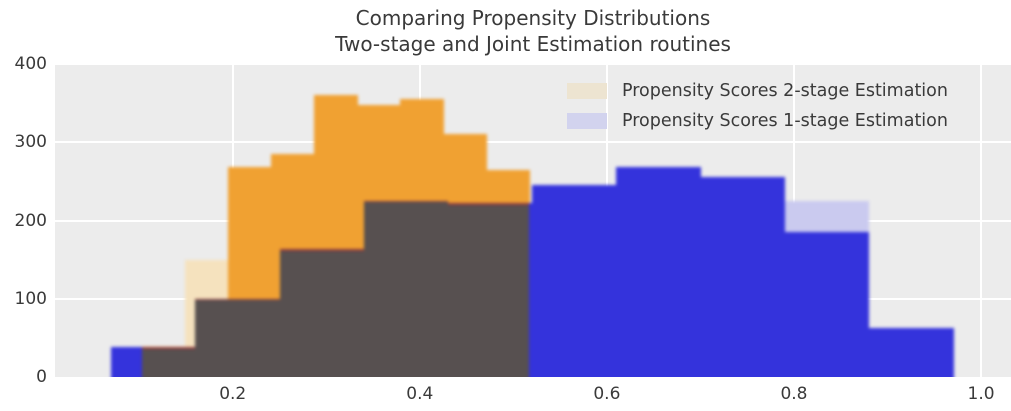 The image size is (1011, 411). What do you see at coordinates (30, 298) in the screenshot?
I see `y-tick-label: 100` at bounding box center [30, 298].